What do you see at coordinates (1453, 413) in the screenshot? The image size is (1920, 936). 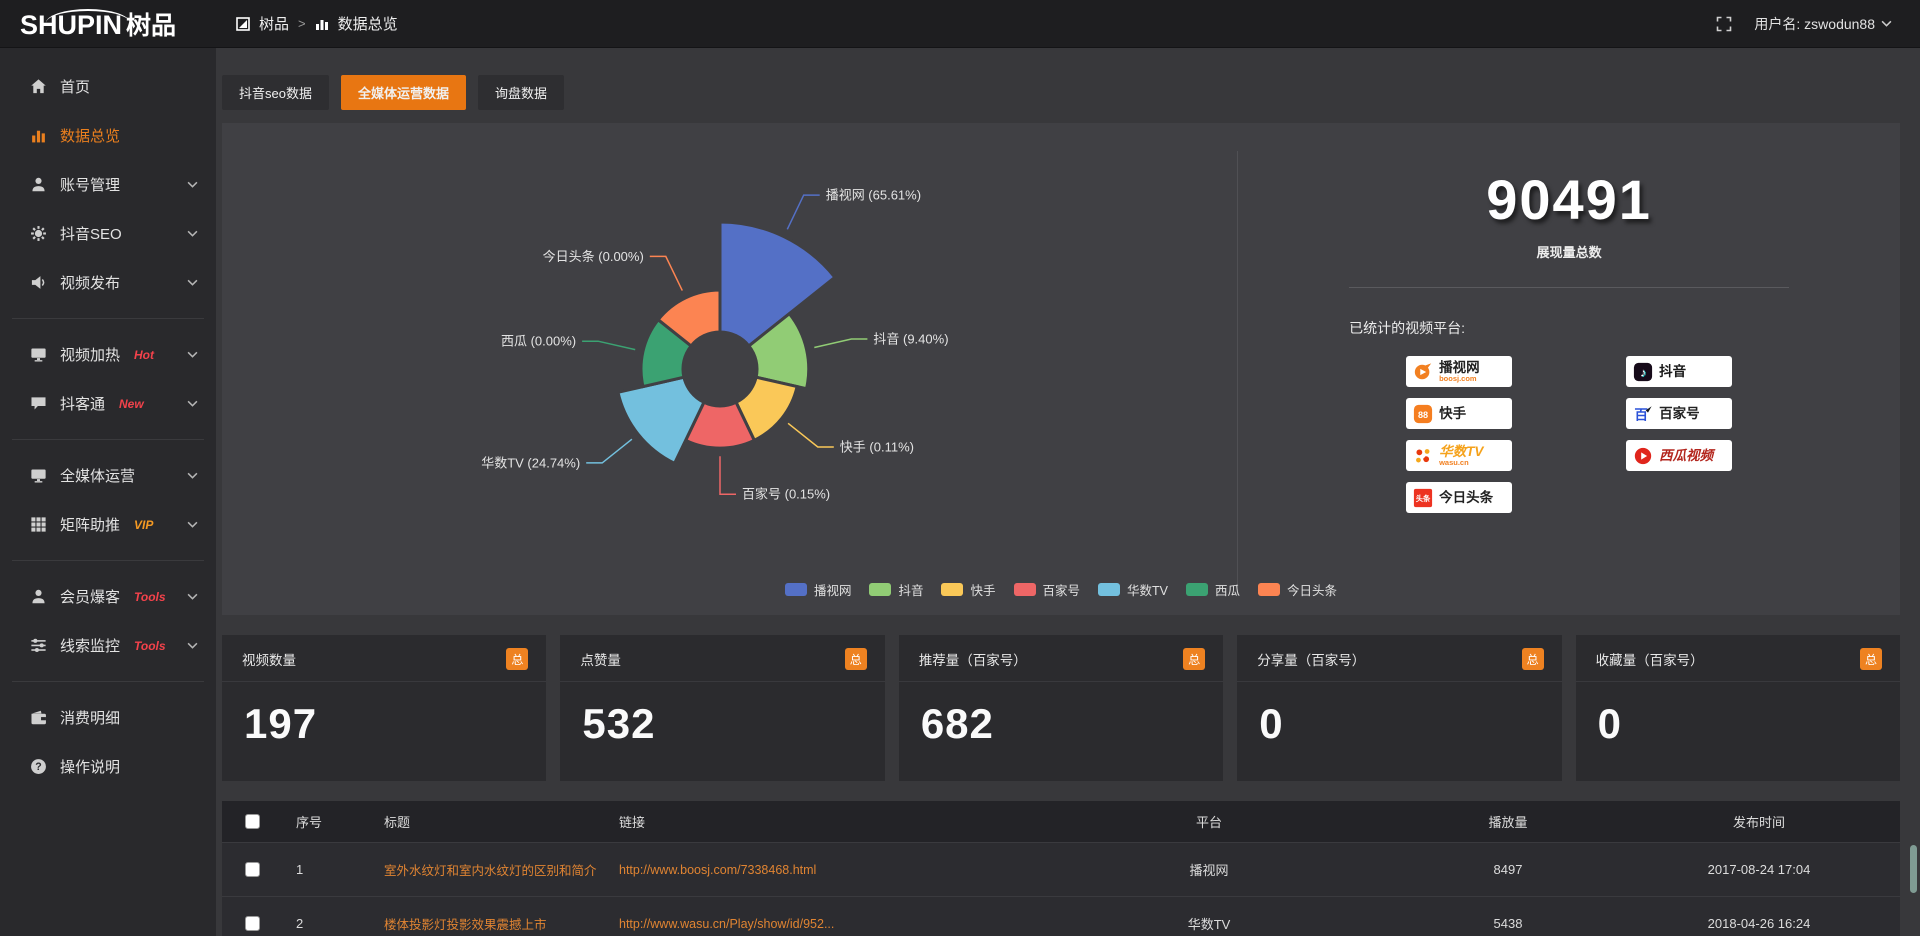 I see `platform-name: 快手` at bounding box center [1453, 413].